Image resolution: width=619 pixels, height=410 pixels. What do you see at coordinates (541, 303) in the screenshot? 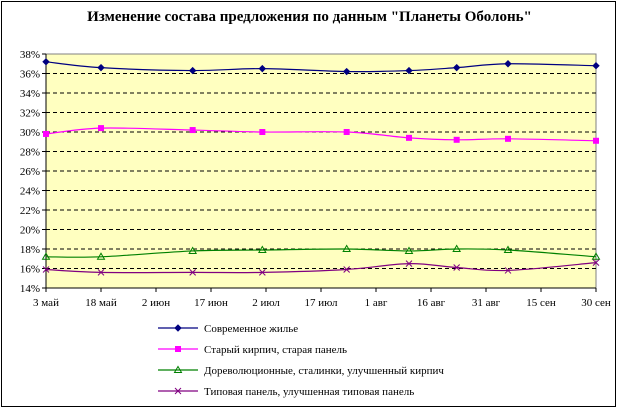
I see `x-tick-label: 15 сен` at bounding box center [541, 303].